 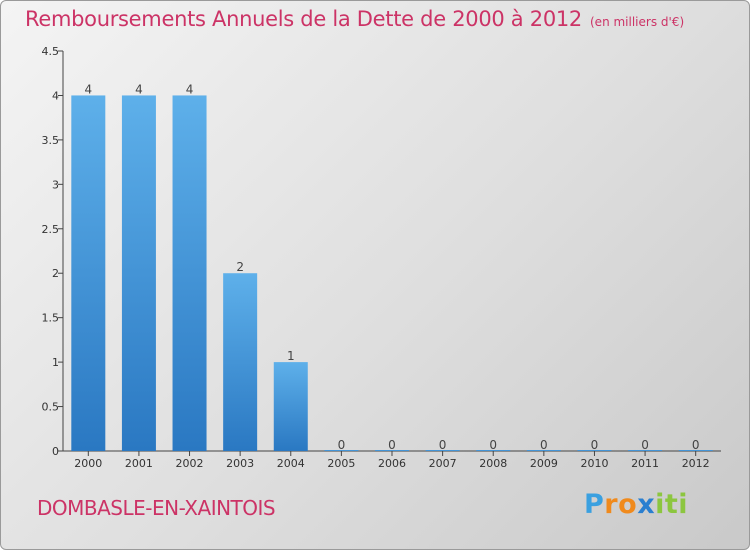 I want to click on unit-note: (en milliers d'€), so click(x=637, y=22).